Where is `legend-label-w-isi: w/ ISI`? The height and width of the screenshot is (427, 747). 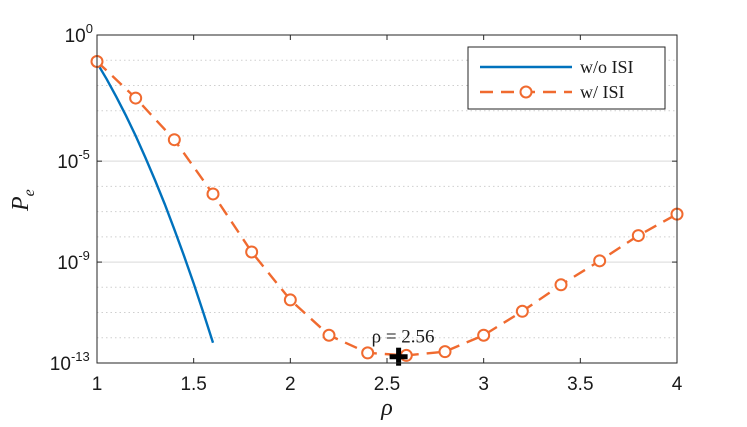 legend-label-w-isi: w/ ISI is located at coordinates (602, 92).